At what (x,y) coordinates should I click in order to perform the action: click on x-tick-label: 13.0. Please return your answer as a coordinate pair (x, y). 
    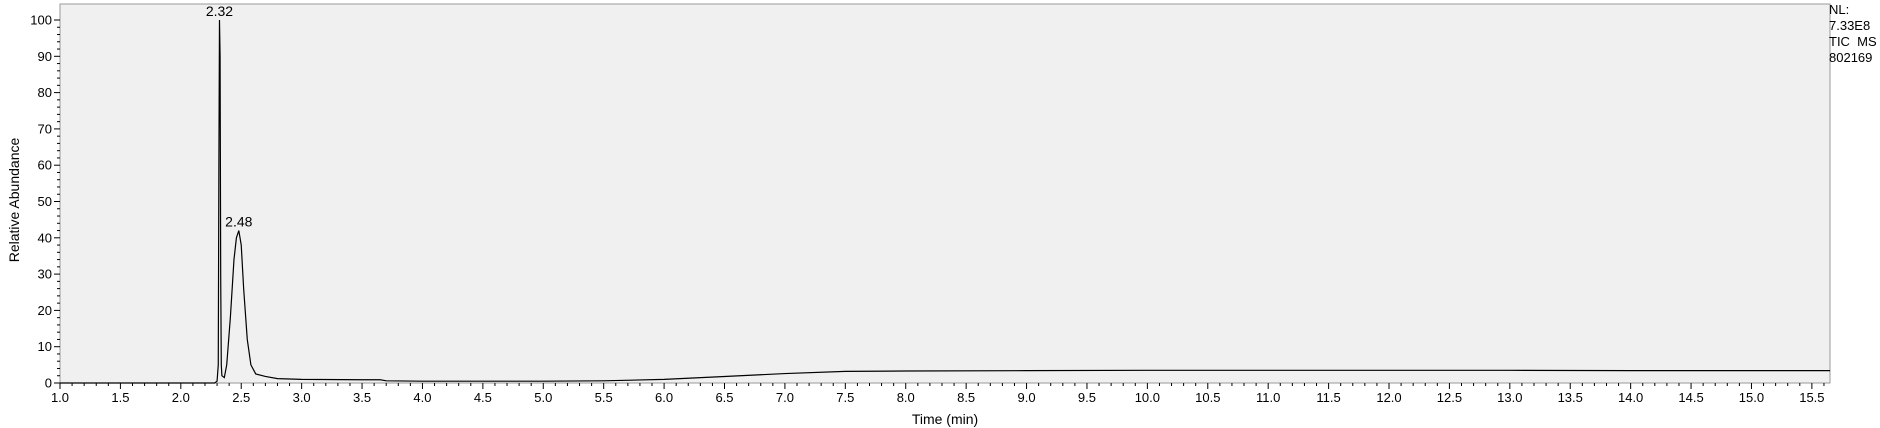
    Looking at the image, I should click on (1509, 397).